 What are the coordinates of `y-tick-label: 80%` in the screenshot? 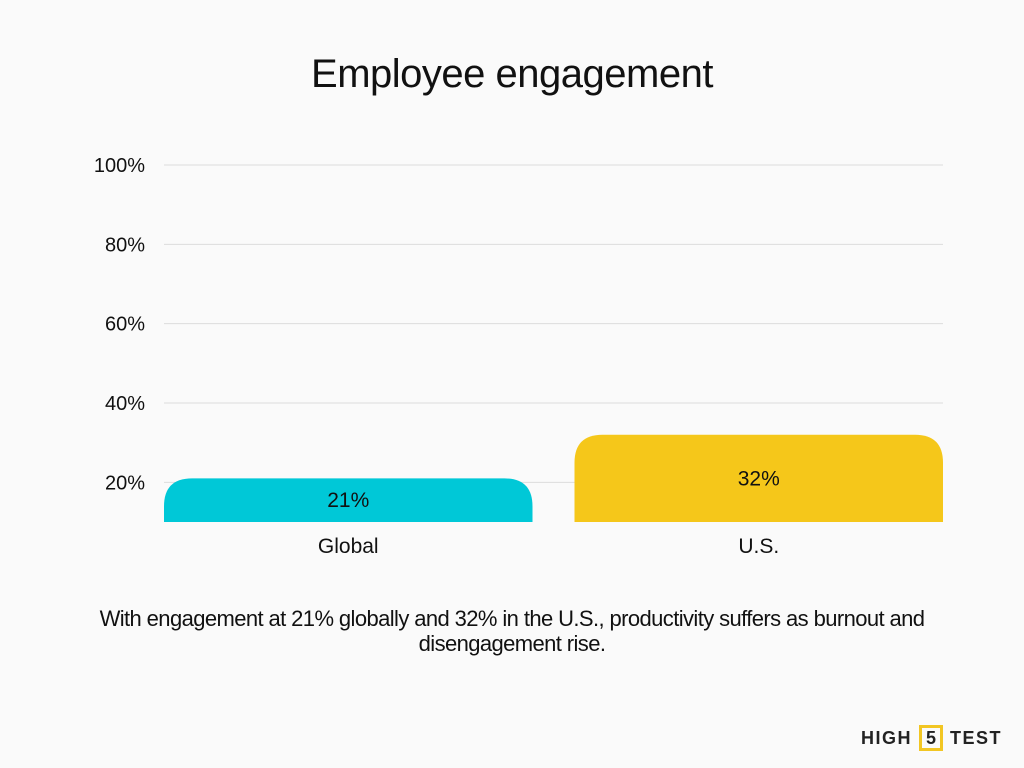 It's located at (125, 245).